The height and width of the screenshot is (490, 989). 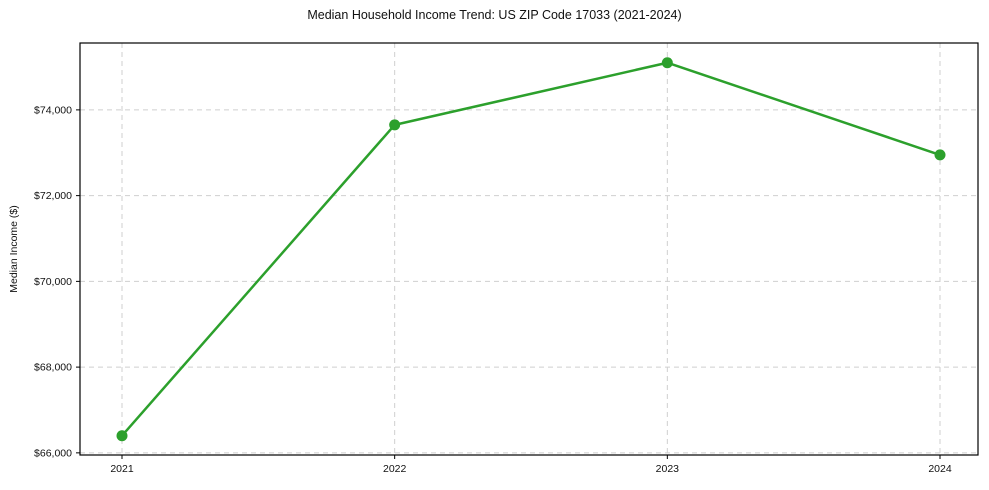 What do you see at coordinates (14, 249) in the screenshot?
I see `y-axis-label: Median Income ($)` at bounding box center [14, 249].